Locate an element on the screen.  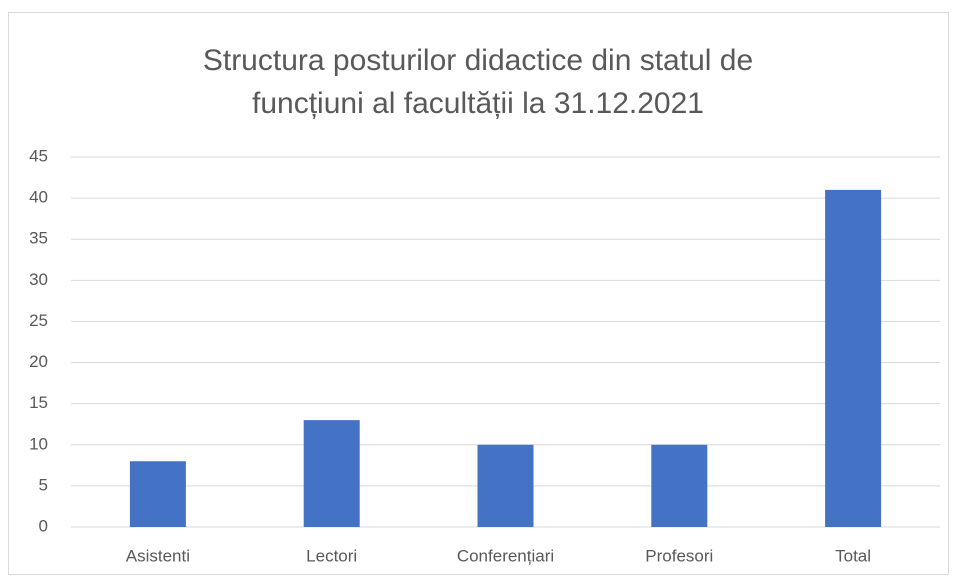
x-tick-label: Lectori is located at coordinates (331, 555).